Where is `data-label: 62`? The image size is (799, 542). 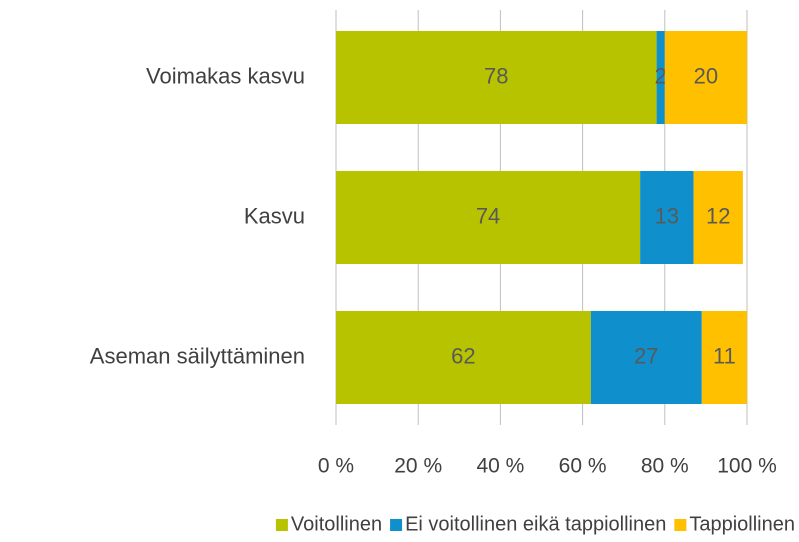
data-label: 62 is located at coordinates (463, 355).